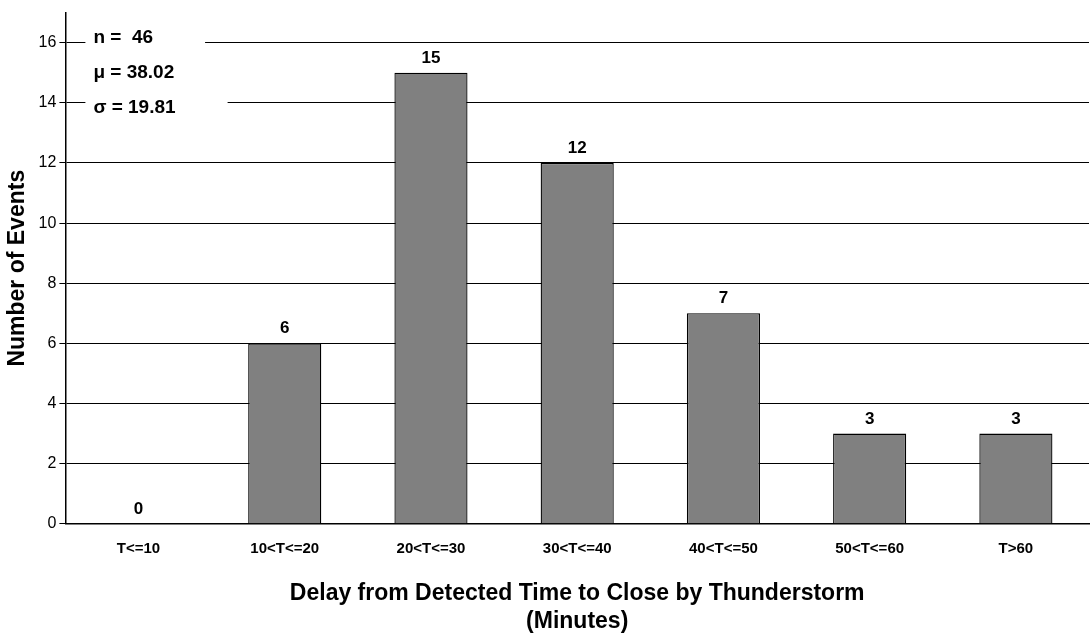  What do you see at coordinates (577, 547) in the screenshot?
I see `x-tick-label: 30<T<=40` at bounding box center [577, 547].